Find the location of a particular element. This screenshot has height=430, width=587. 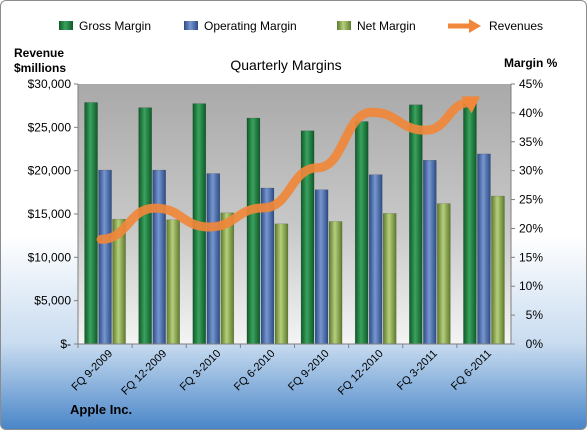

legend-swatch-gross-margin is located at coordinates (66, 25).